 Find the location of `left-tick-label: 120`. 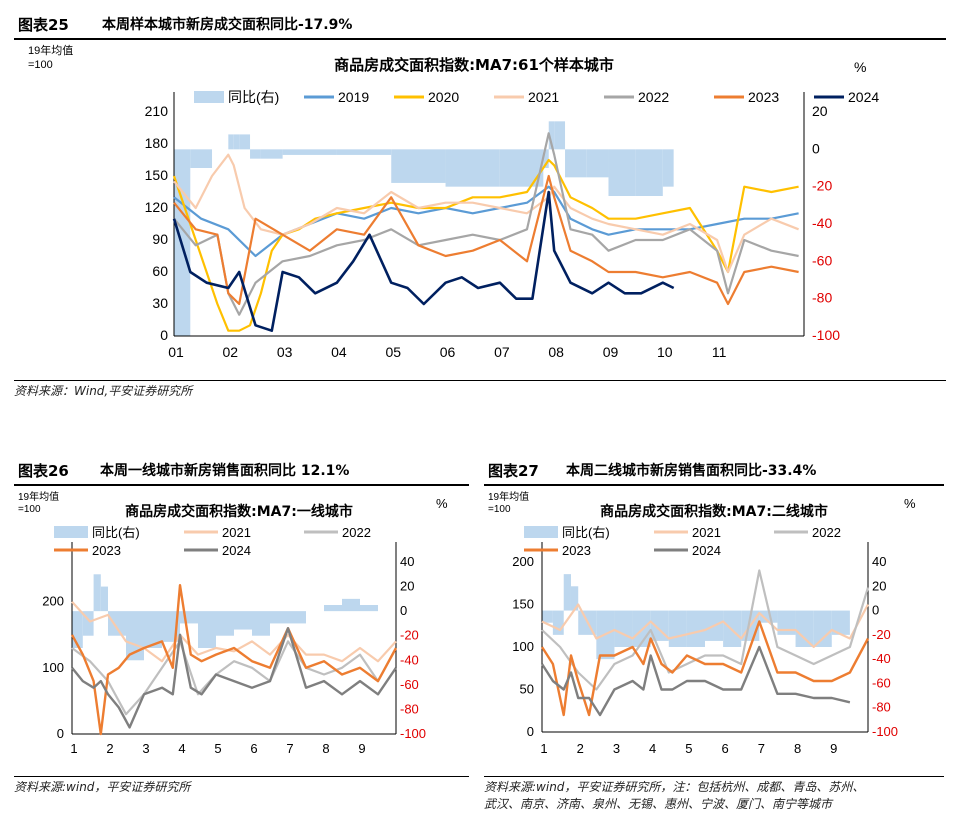

left-tick-label: 120 is located at coordinates (157, 207).